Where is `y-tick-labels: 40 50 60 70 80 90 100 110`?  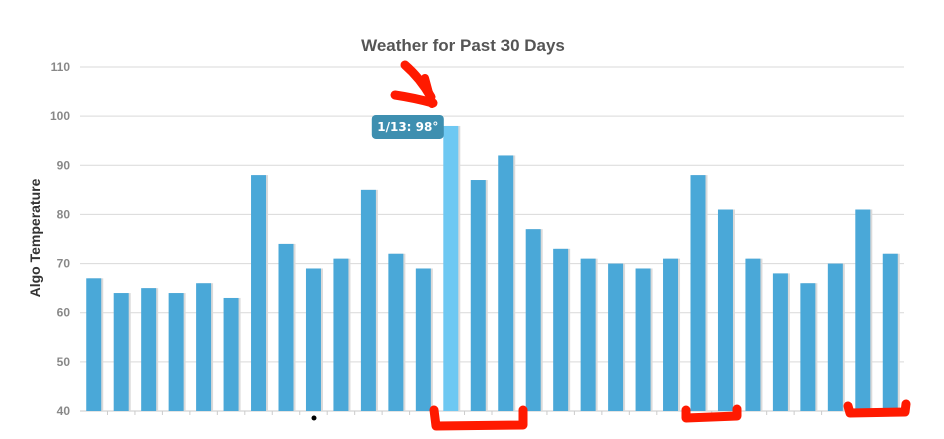
y-tick-labels: 40 50 60 70 80 90 100 110 is located at coordinates (60, 239).